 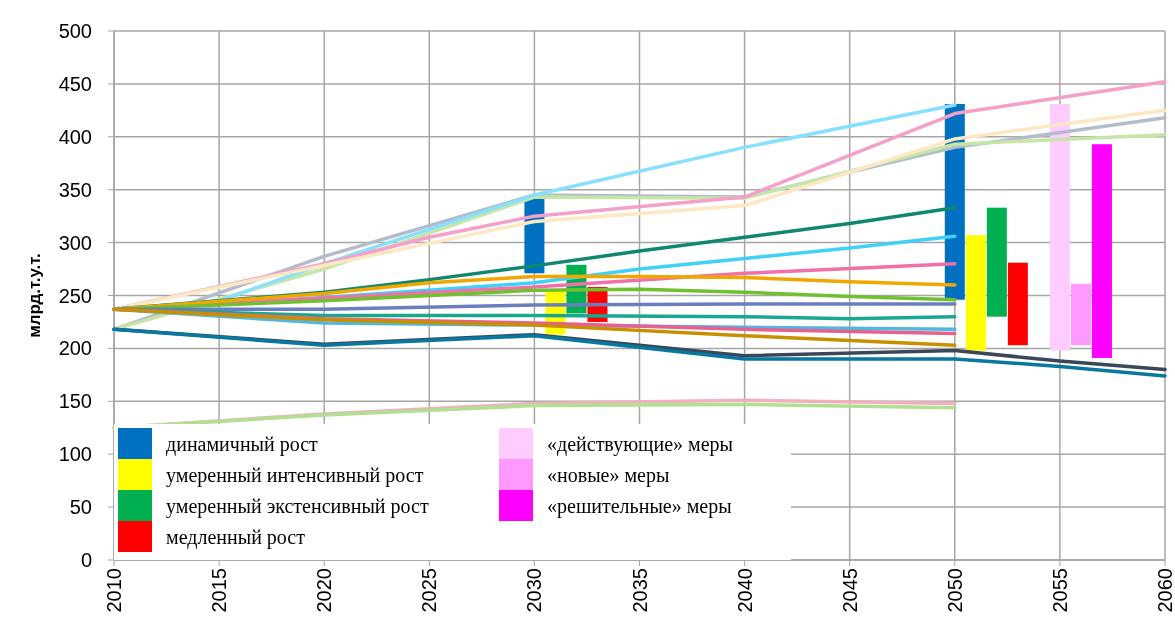 What do you see at coordinates (242, 444) in the screenshot?
I see `legend-label: динамичный рост` at bounding box center [242, 444].